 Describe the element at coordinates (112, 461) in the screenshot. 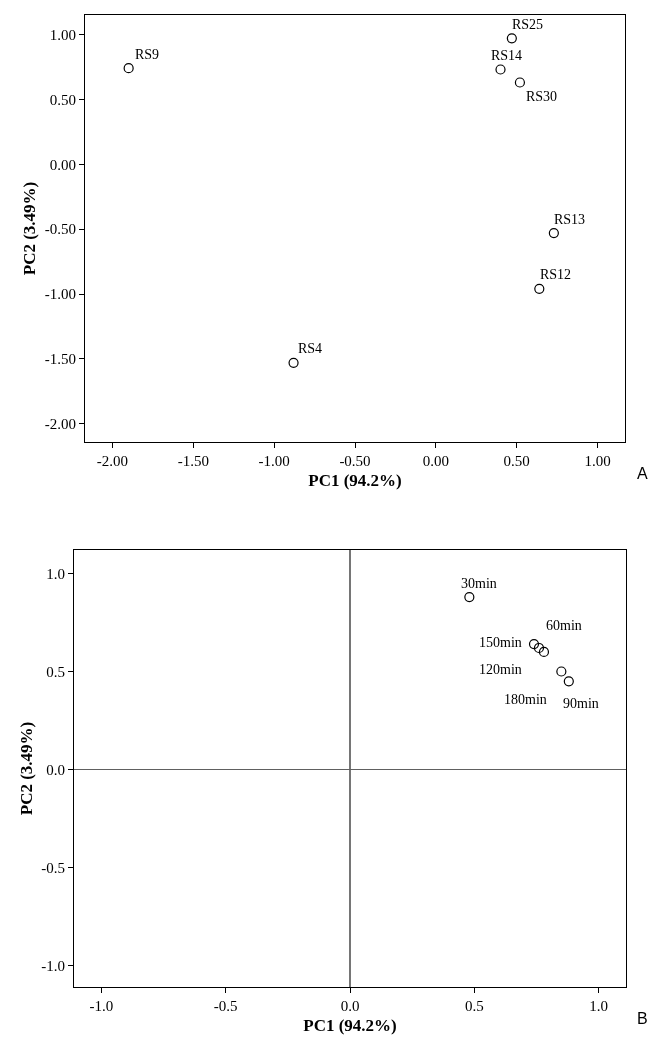

I see `x-tick-label: -2.00` at that location.